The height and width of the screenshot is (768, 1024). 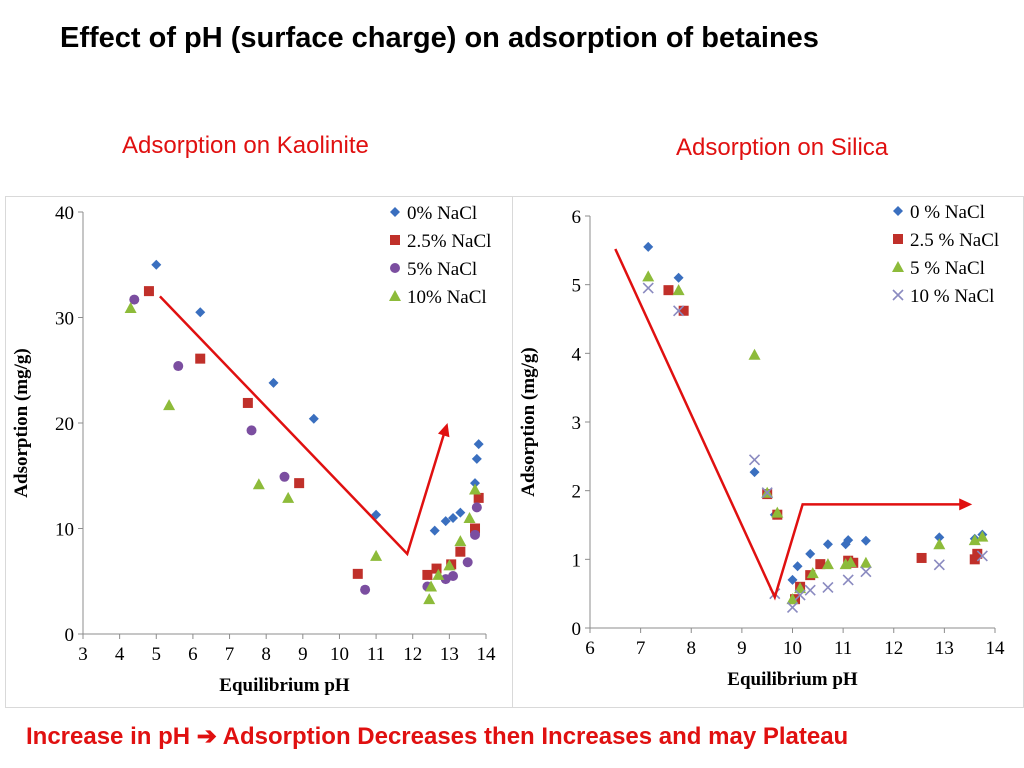 What do you see at coordinates (577, 423) in the screenshot?
I see `y-tick-label: 3` at bounding box center [577, 423].